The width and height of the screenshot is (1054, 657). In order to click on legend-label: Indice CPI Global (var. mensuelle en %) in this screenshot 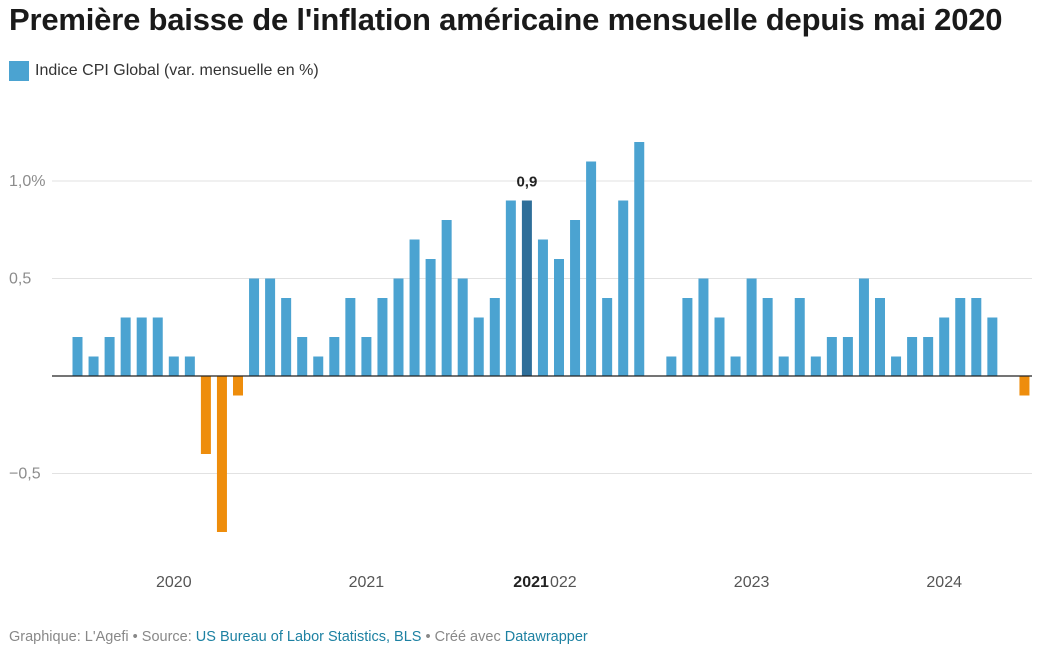, I will do `click(177, 70)`.